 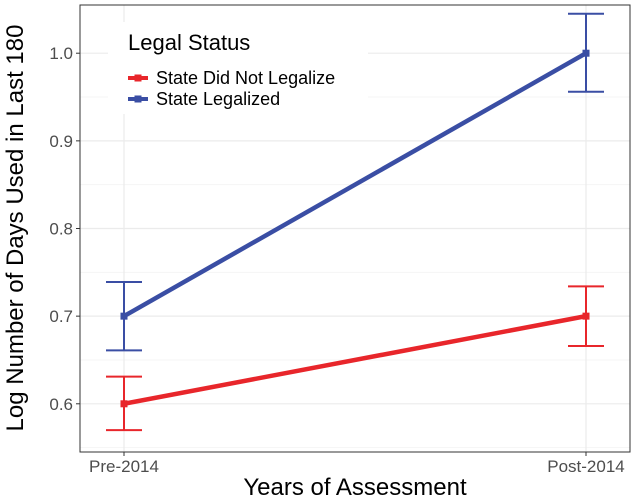 I want to click on x-tick-label: Pre-2014, so click(x=124, y=466).